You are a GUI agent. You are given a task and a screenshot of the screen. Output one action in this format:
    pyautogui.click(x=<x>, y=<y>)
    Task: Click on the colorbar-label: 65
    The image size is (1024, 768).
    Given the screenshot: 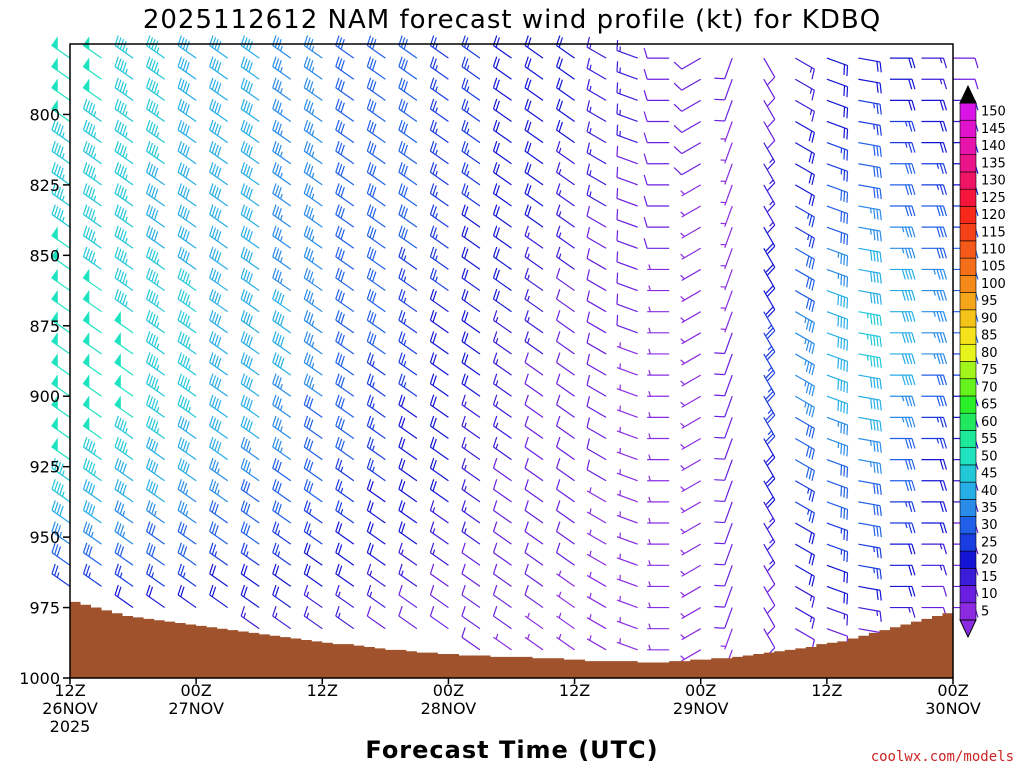 What is the action you would take?
    pyautogui.click(x=989, y=405)
    